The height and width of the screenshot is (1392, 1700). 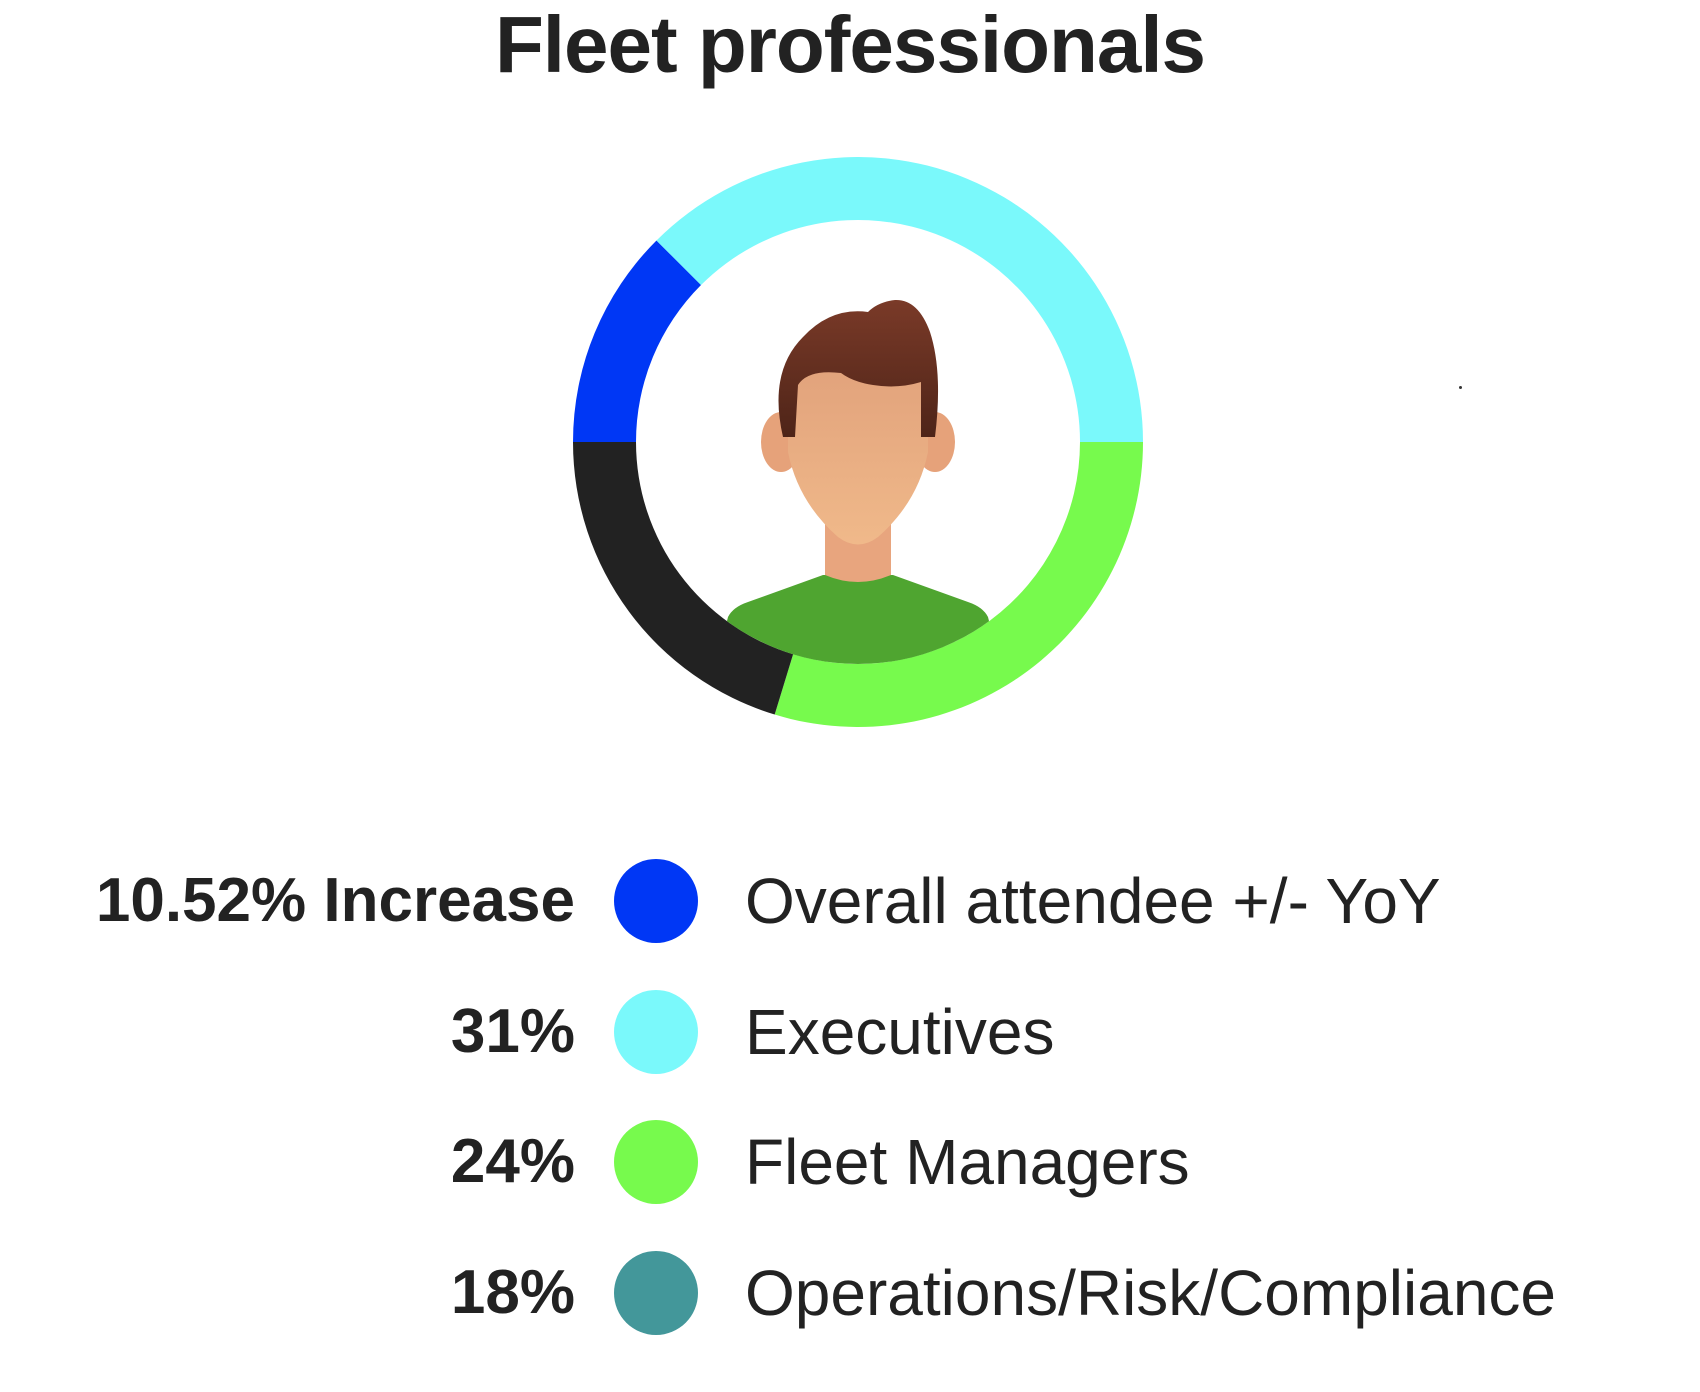 I want to click on legend-item-executives: 31% Executives, so click(x=850, y=1032).